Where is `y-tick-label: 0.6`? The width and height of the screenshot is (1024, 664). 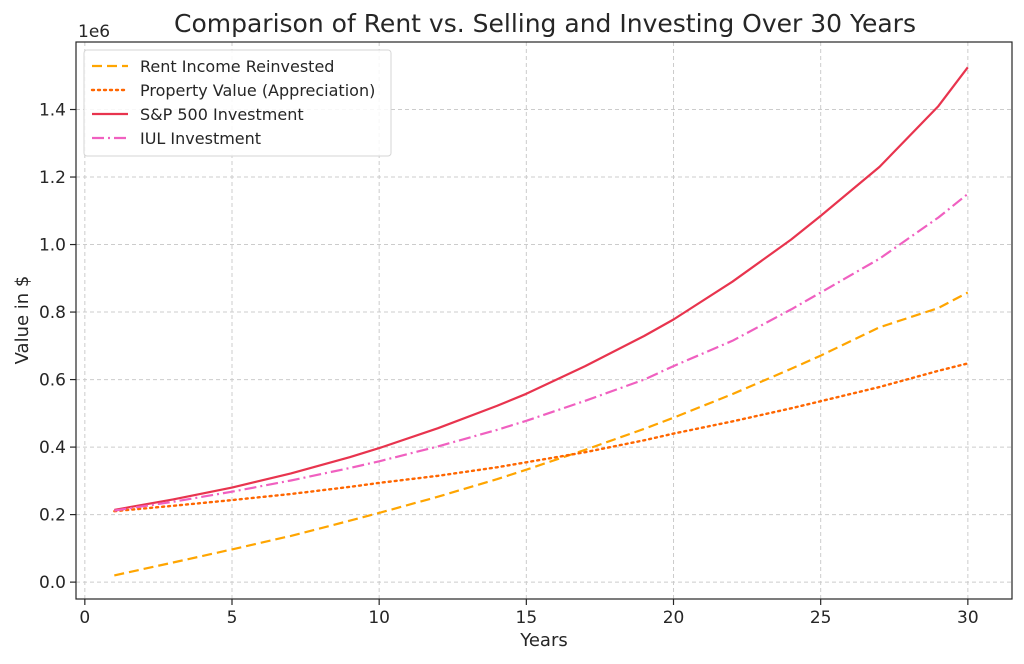 y-tick-label: 0.6 is located at coordinates (52, 381).